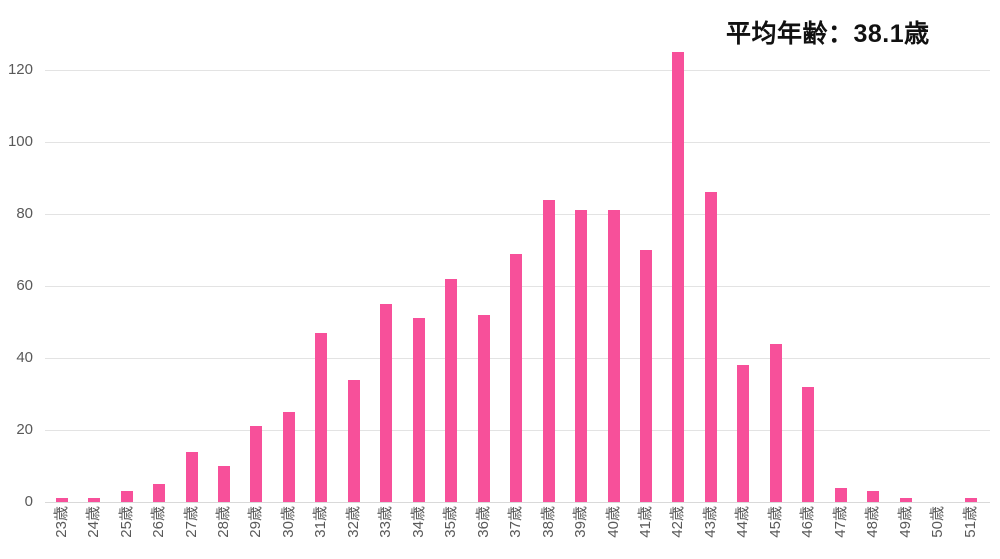  I want to click on x-axis-category-label: 35歳, so click(451, 522).